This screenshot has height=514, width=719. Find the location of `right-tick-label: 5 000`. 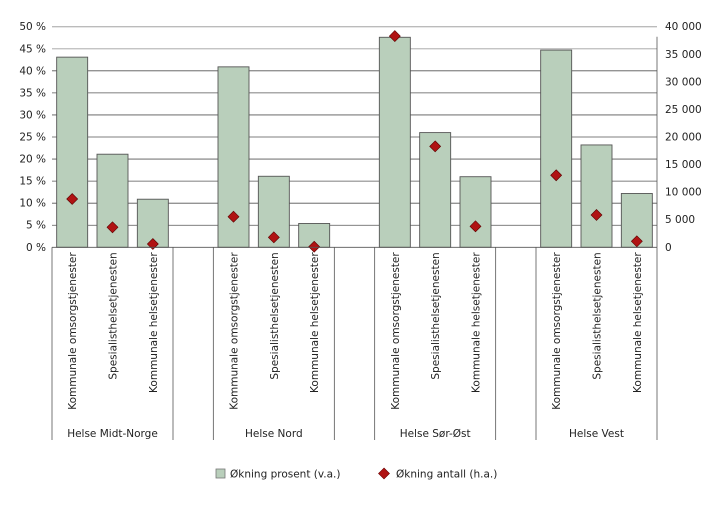

right-tick-label: 5 000 is located at coordinates (680, 220).